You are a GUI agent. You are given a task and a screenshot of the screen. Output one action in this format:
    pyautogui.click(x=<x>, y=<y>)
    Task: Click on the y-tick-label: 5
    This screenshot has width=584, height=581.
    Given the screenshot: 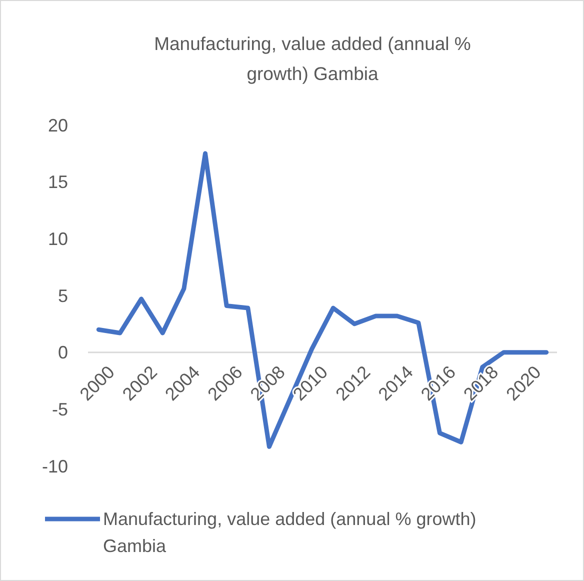 What is the action you would take?
    pyautogui.click(x=63, y=296)
    